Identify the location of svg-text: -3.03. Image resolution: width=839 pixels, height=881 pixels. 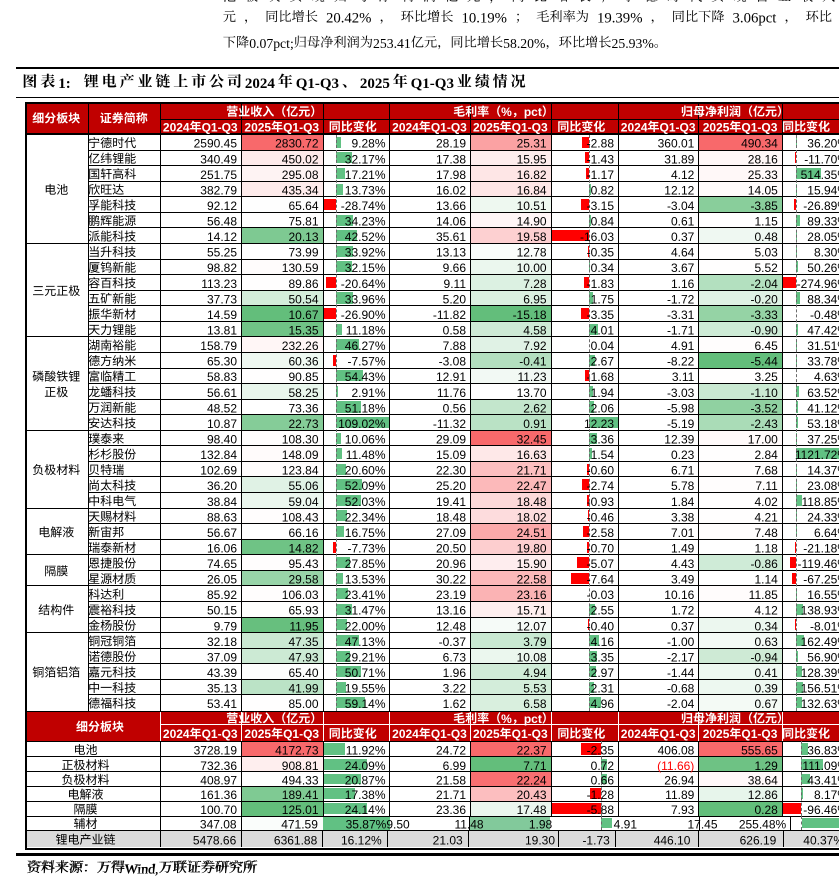
(681, 393).